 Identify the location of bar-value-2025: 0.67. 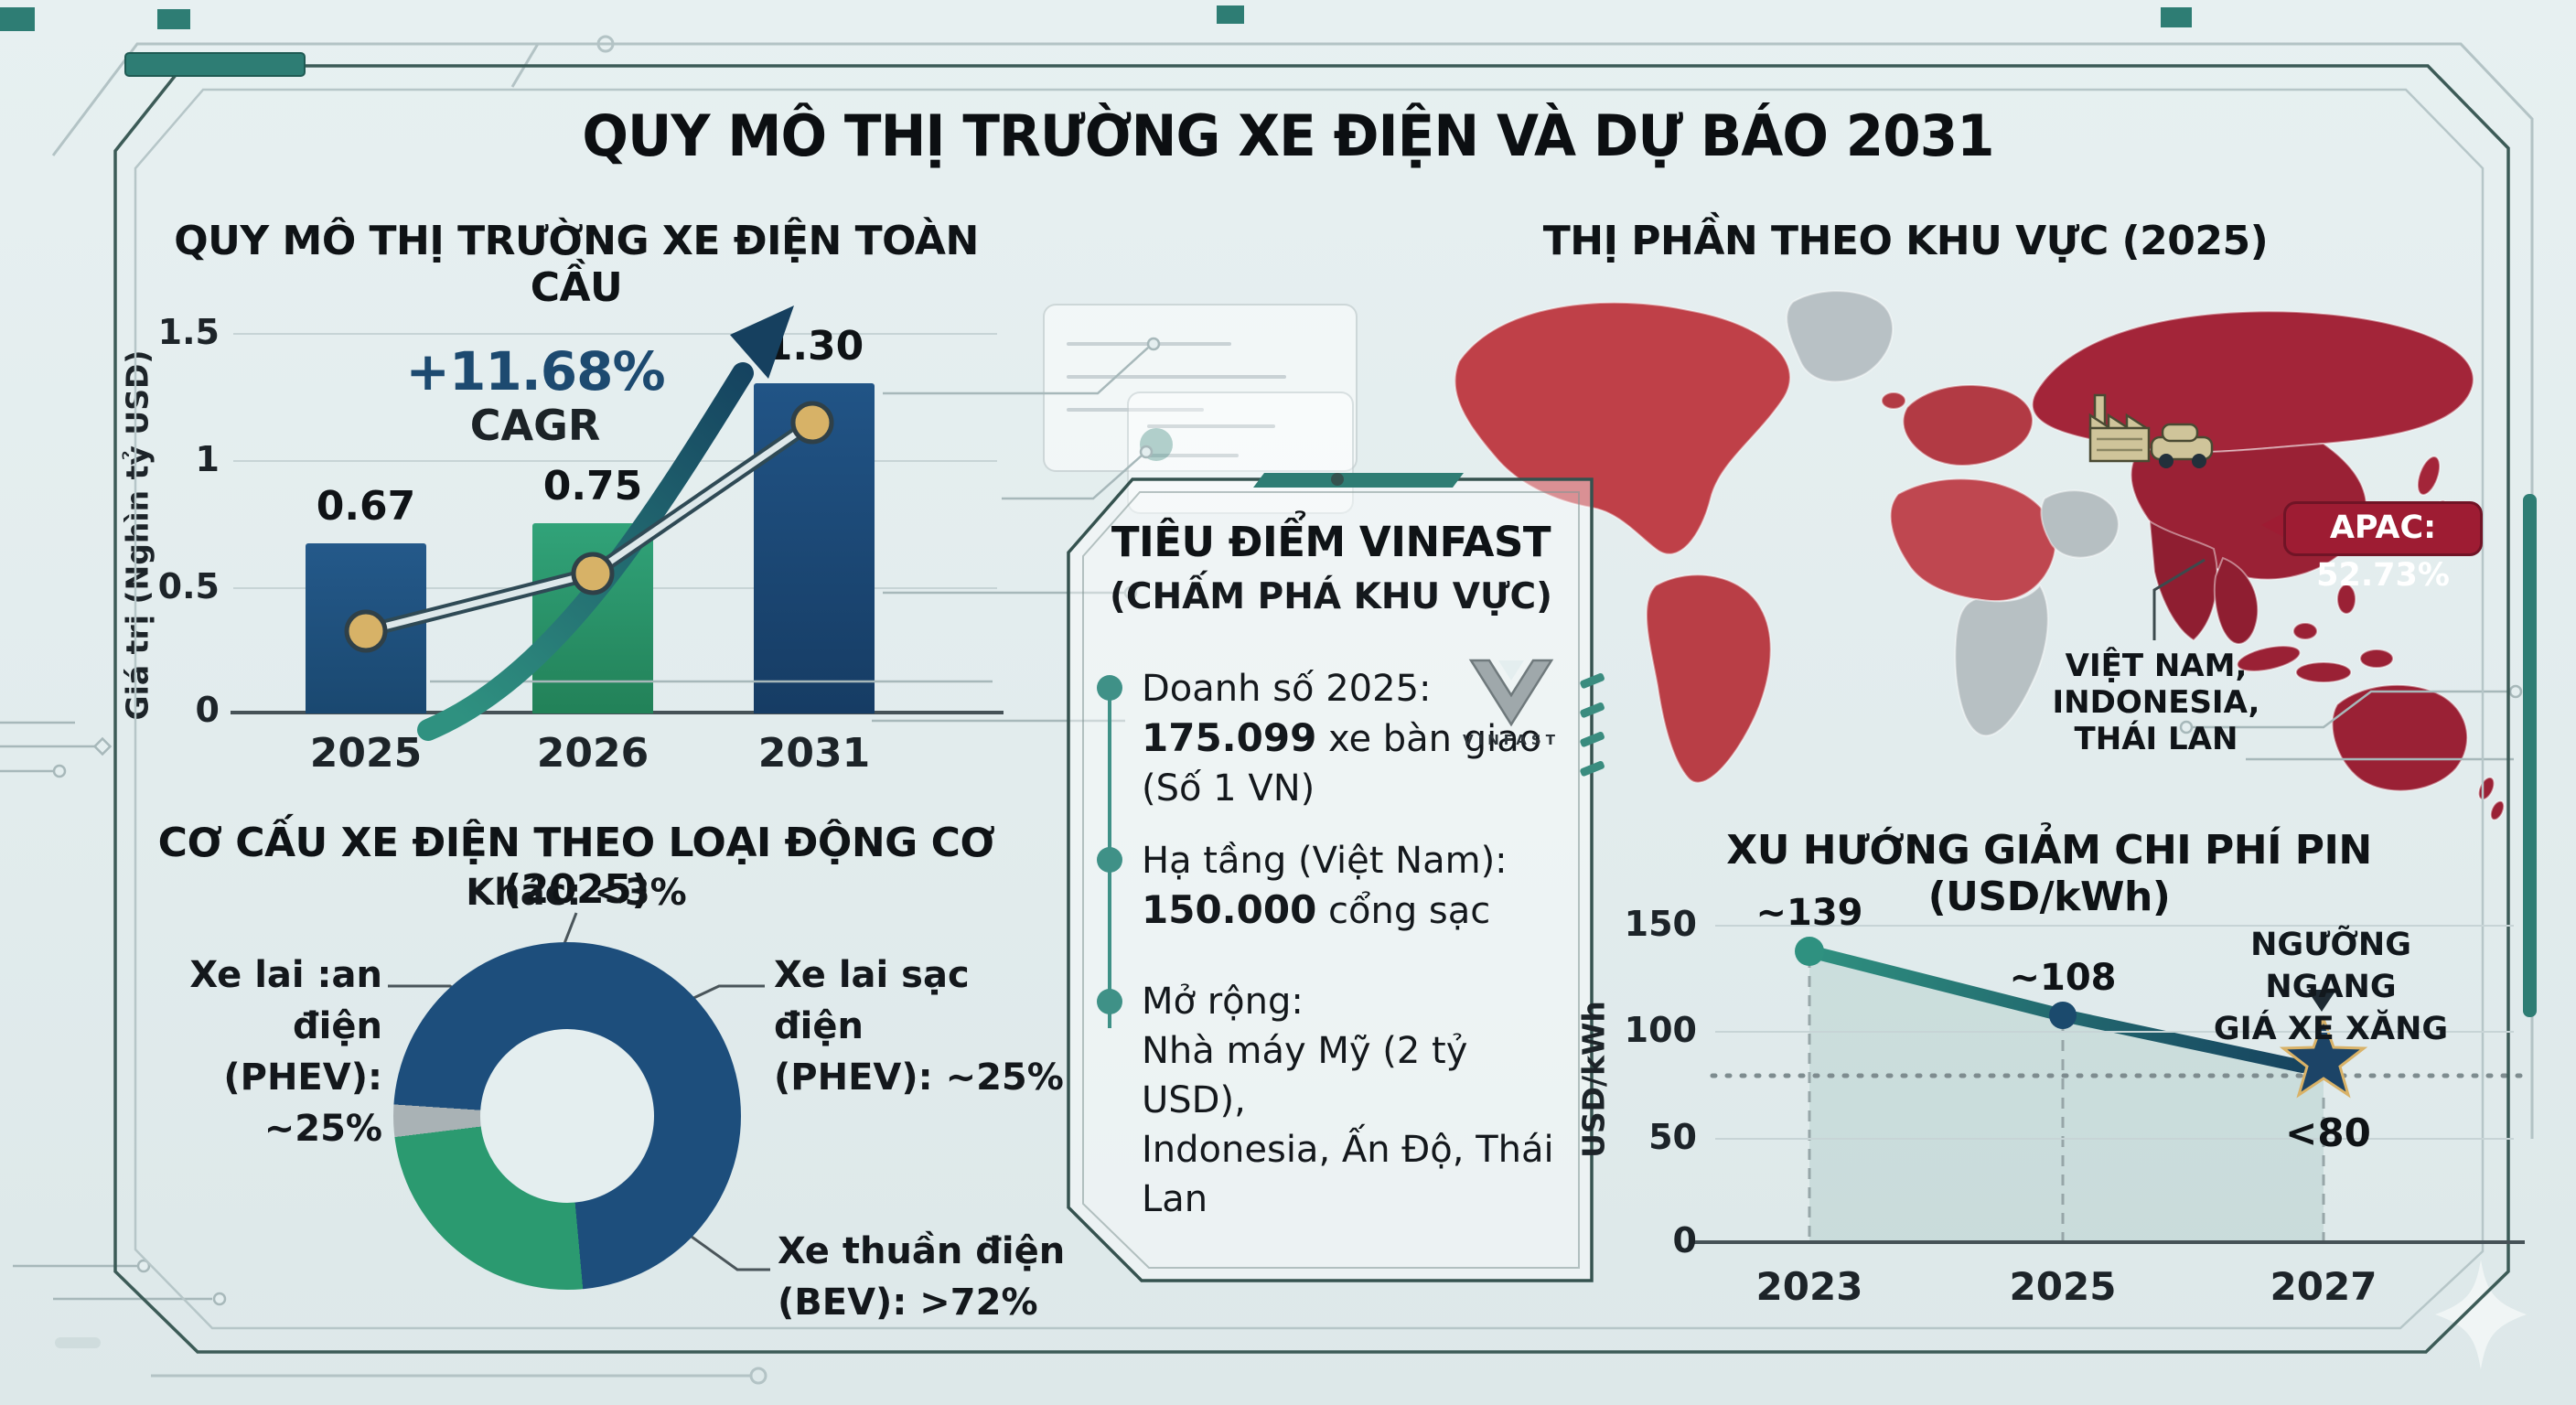
(366, 506).